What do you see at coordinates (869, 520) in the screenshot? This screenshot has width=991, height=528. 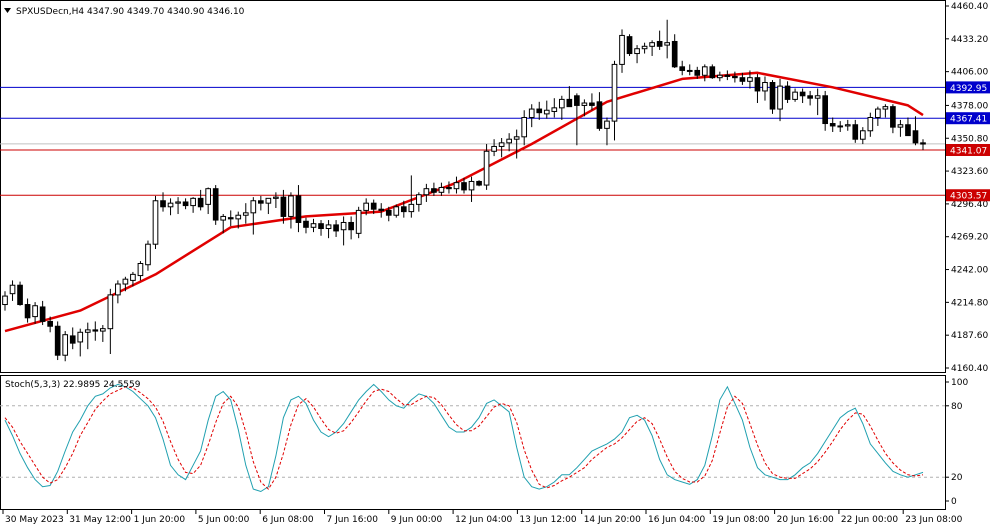 I see `time-tick-label: 22 Jun 00:00` at bounding box center [869, 520].